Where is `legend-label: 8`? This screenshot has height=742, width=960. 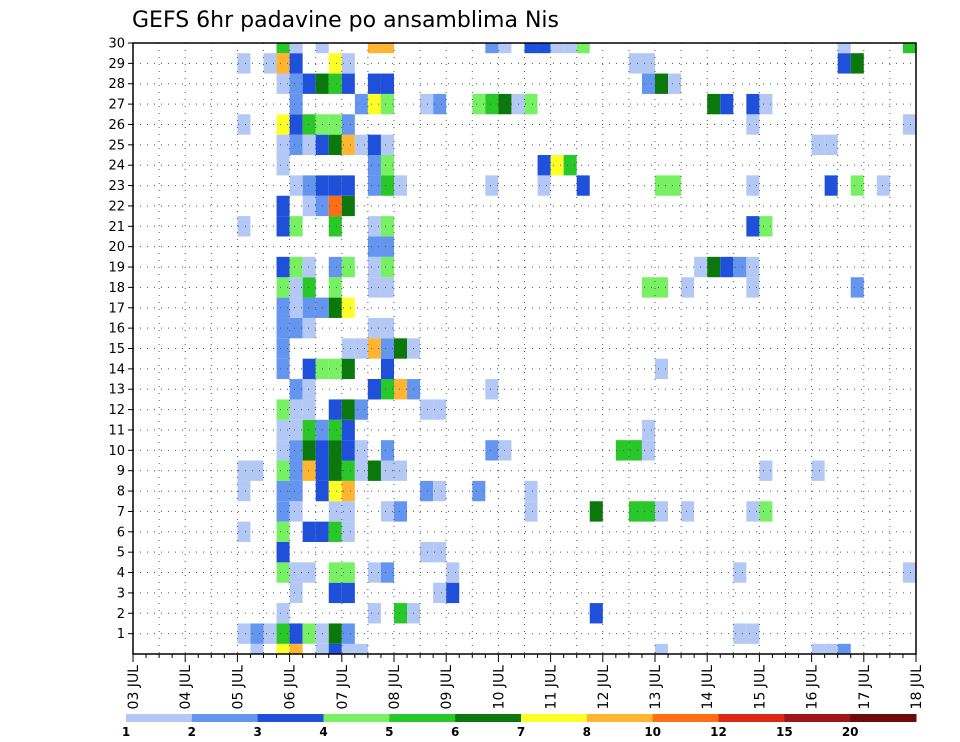
legend-label: 8 is located at coordinates (587, 732).